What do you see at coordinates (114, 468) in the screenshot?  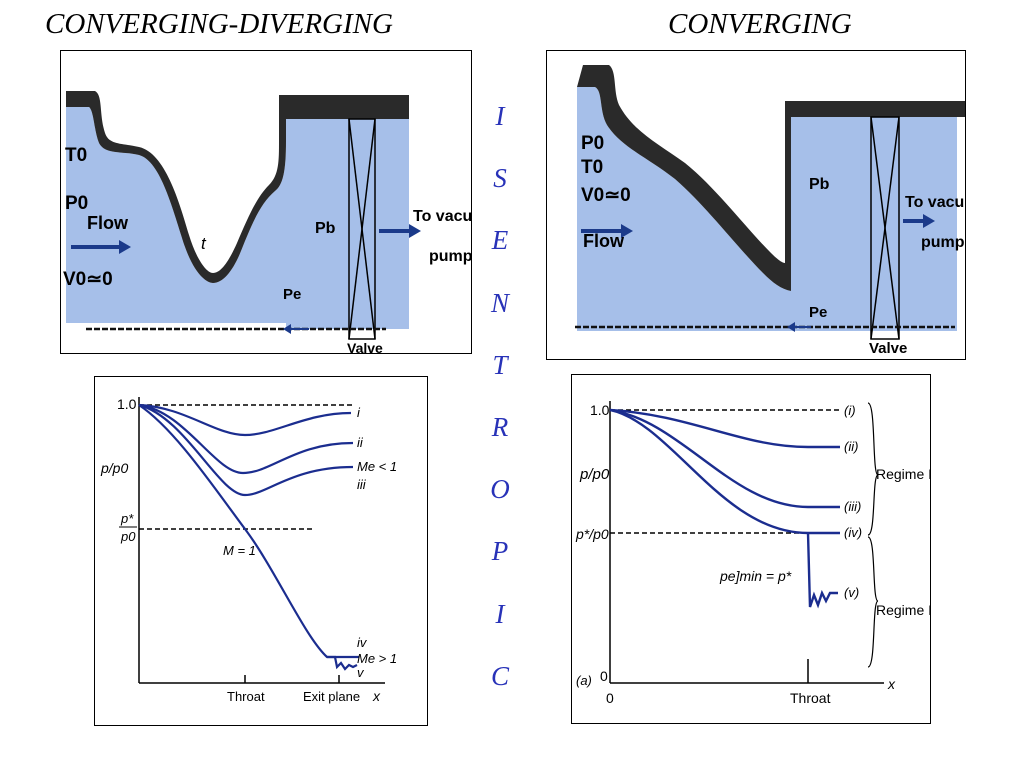 I see `cd-ylabel: p/p0` at bounding box center [114, 468].